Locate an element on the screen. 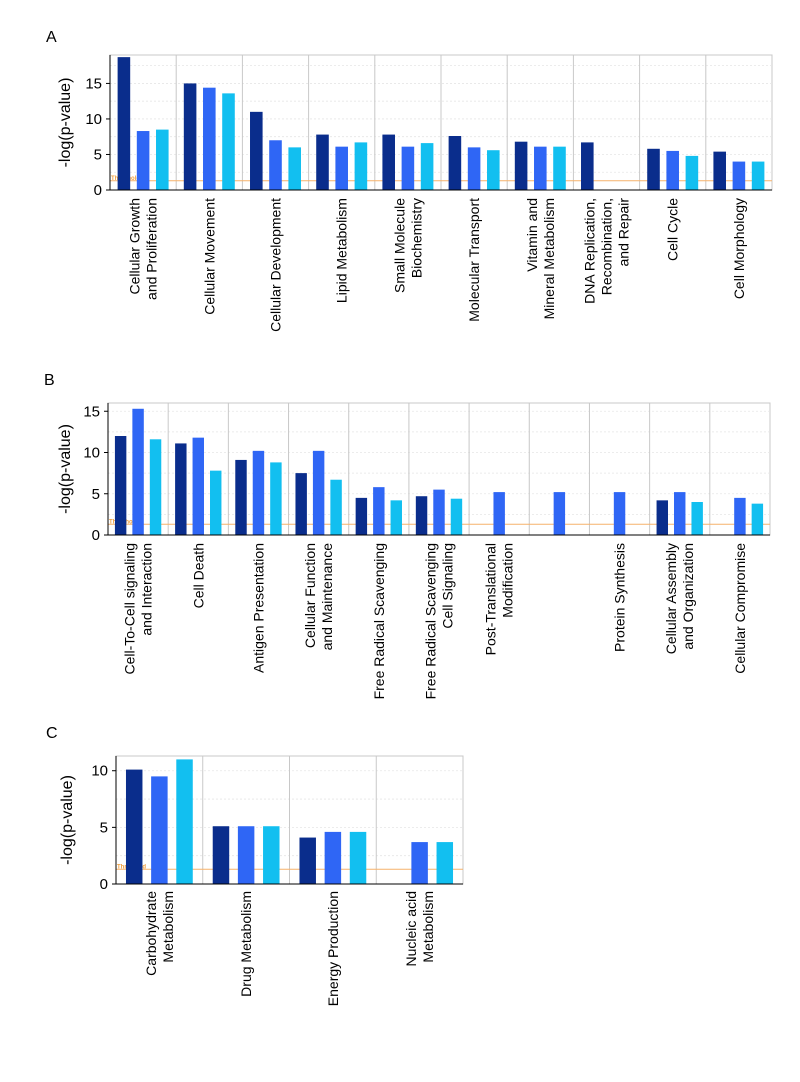 This screenshot has width=800, height=1082. category-label: and Maintenance is located at coordinates (327, 597).